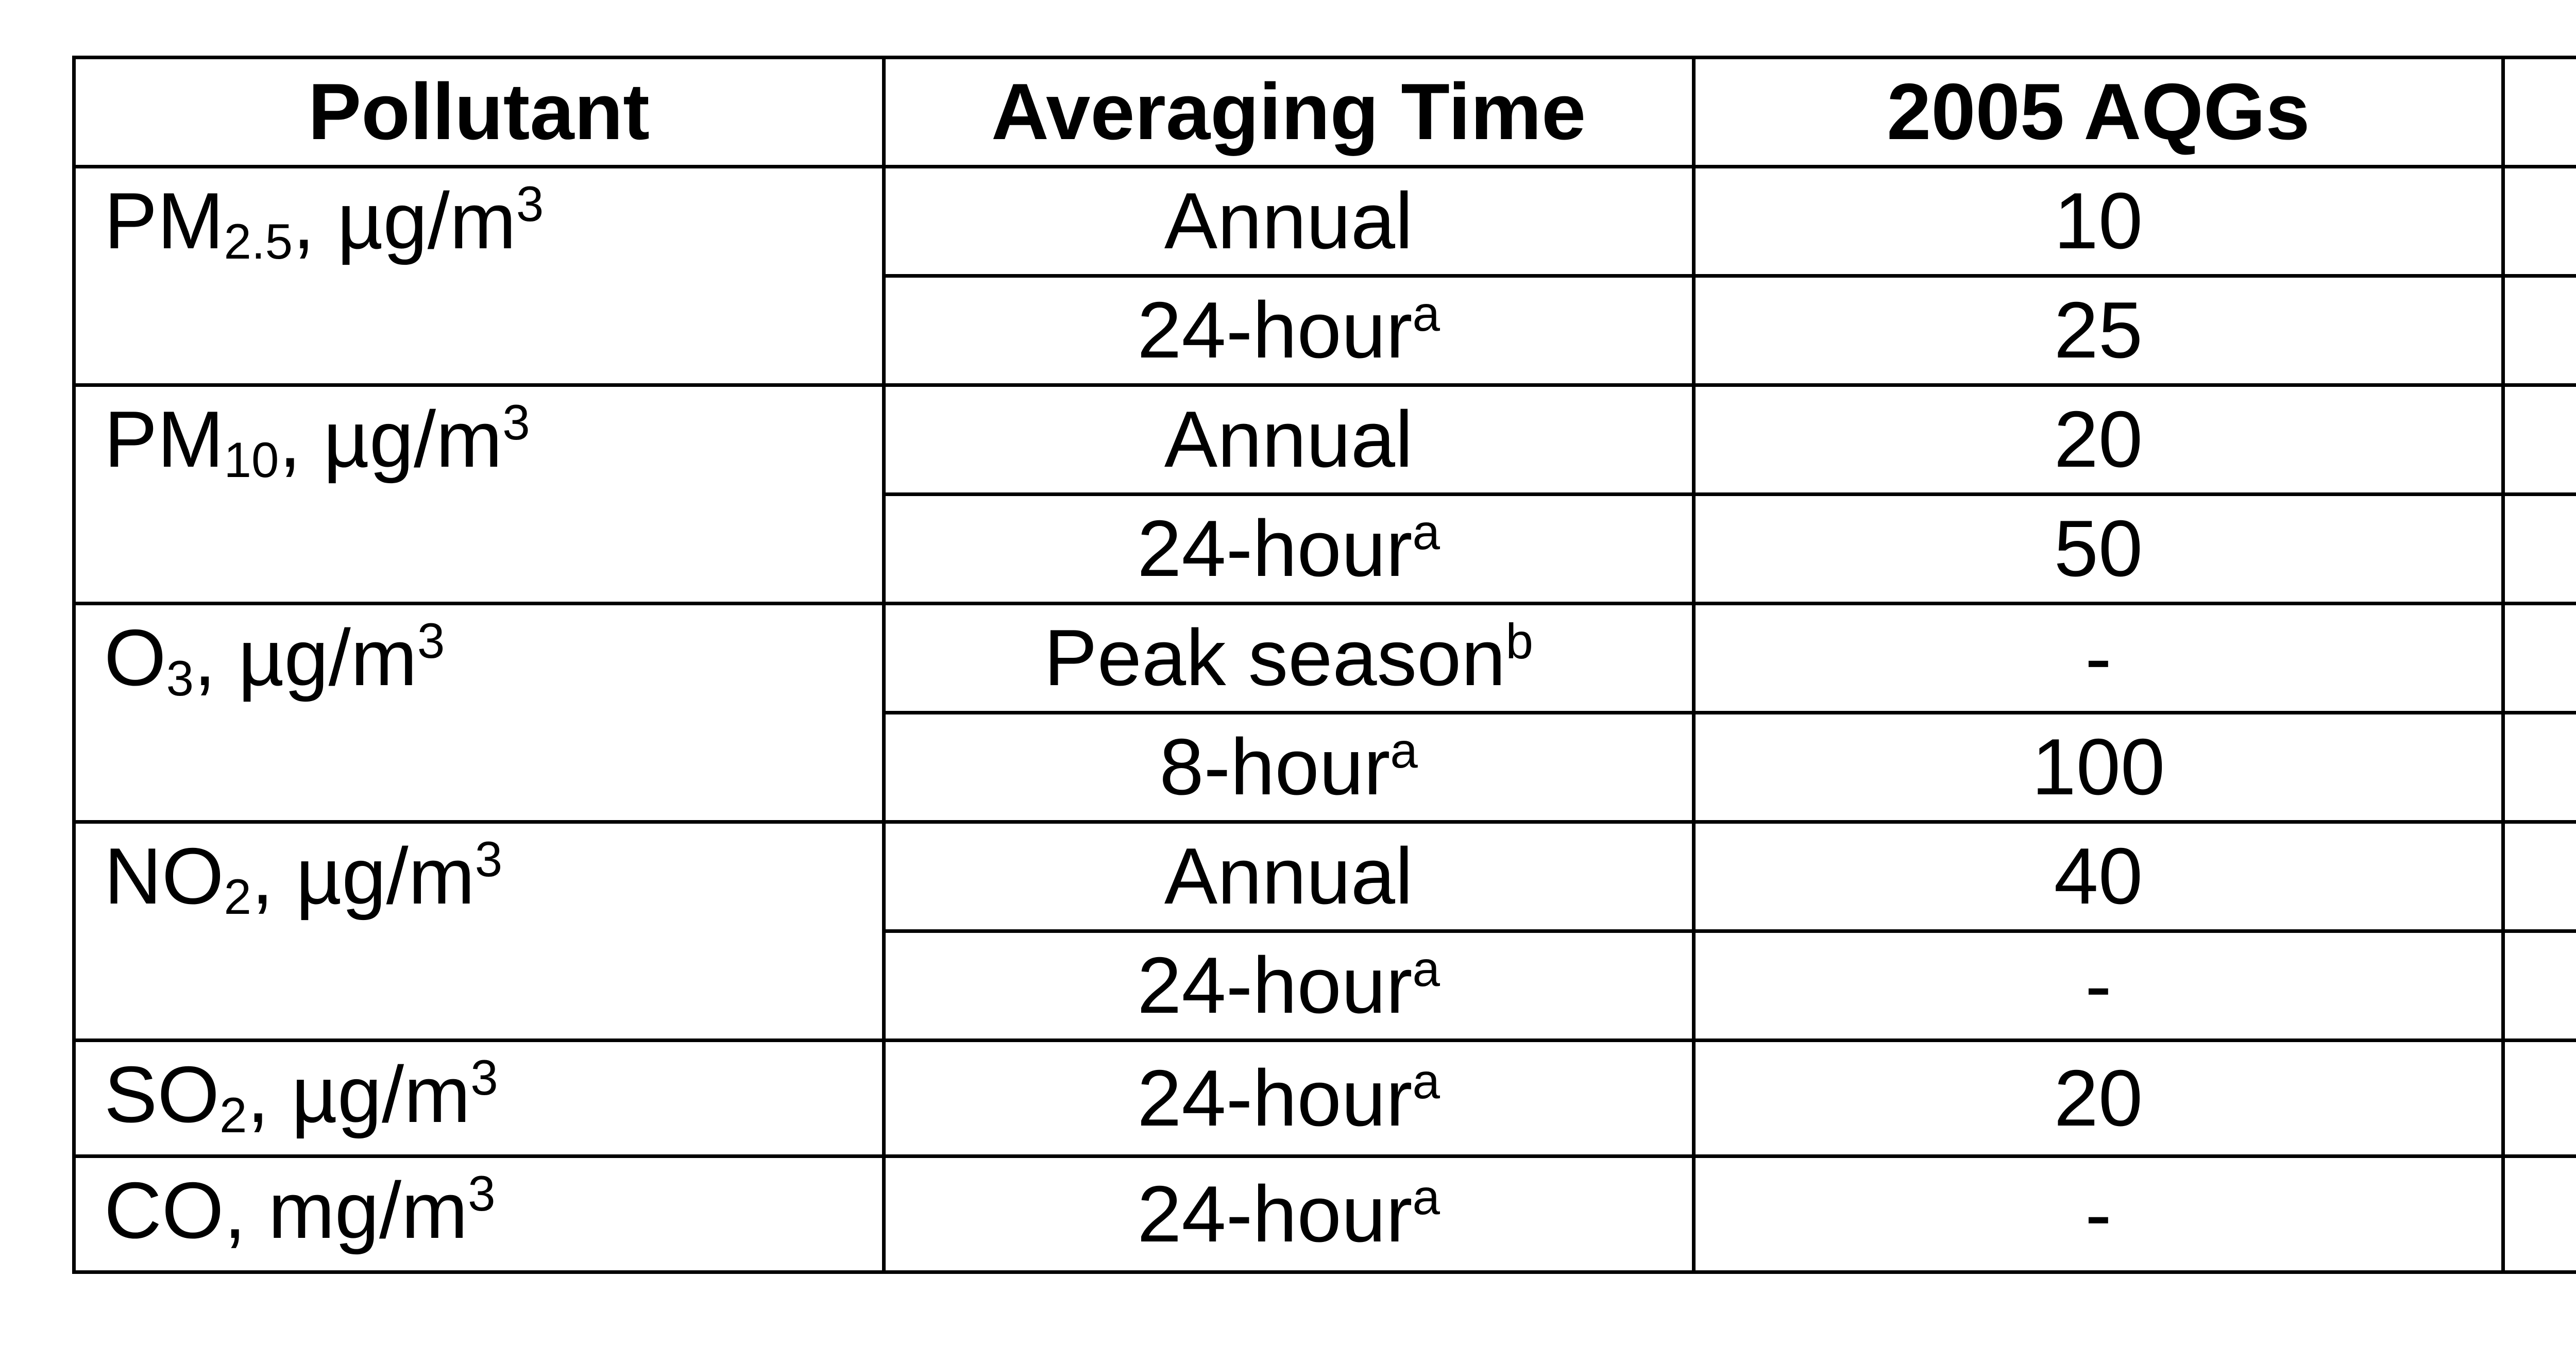  I want to click on aqg-2005-cell: 100, so click(2098, 767).